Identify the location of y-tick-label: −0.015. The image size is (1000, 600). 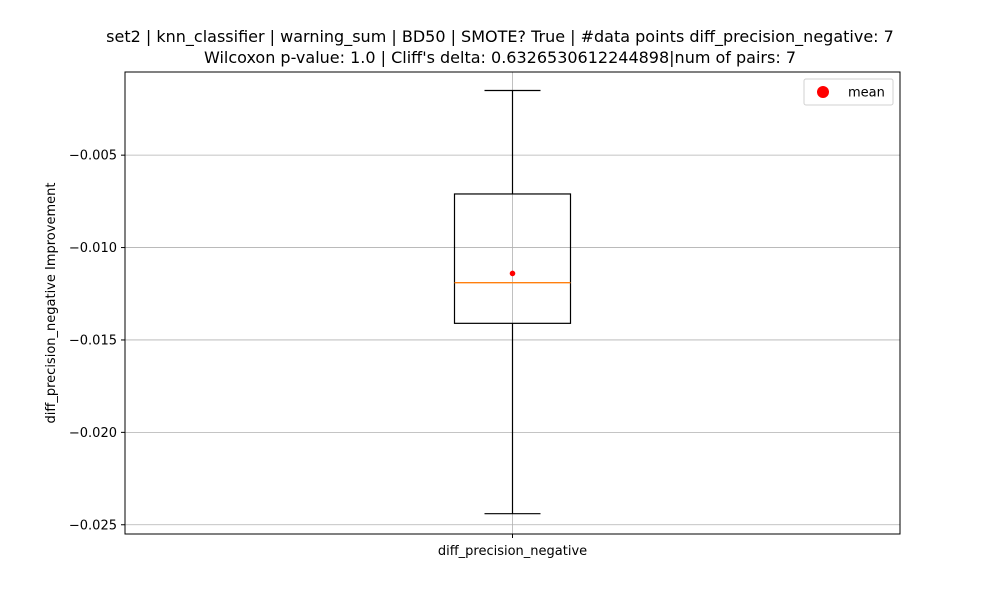
(93, 340).